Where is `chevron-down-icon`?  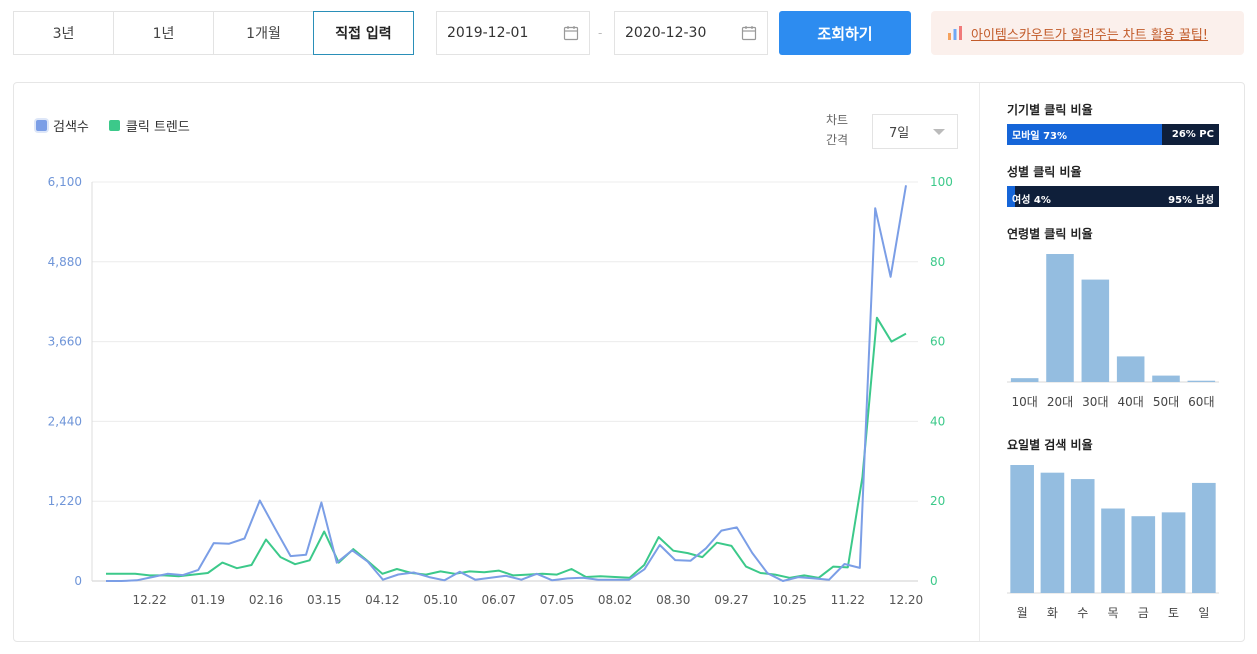
chevron-down-icon is located at coordinates (939, 132).